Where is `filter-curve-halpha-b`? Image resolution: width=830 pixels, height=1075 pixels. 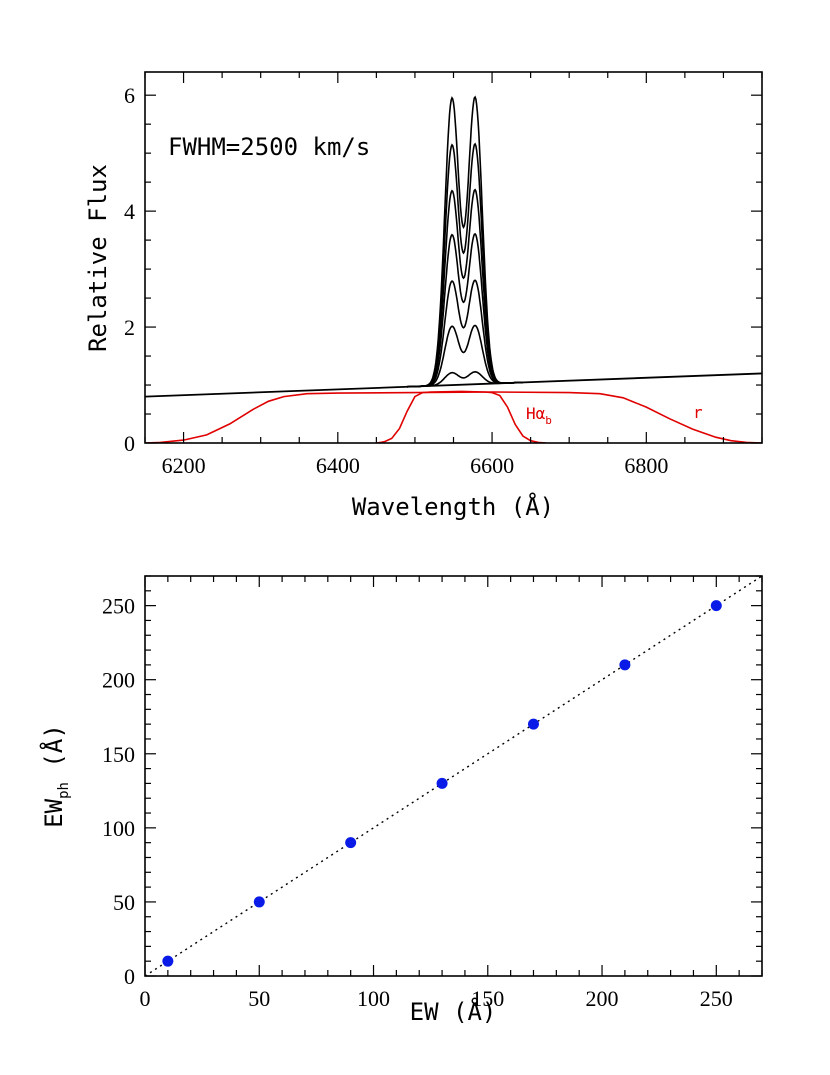
filter-curve-halpha-b is located at coordinates (461, 416).